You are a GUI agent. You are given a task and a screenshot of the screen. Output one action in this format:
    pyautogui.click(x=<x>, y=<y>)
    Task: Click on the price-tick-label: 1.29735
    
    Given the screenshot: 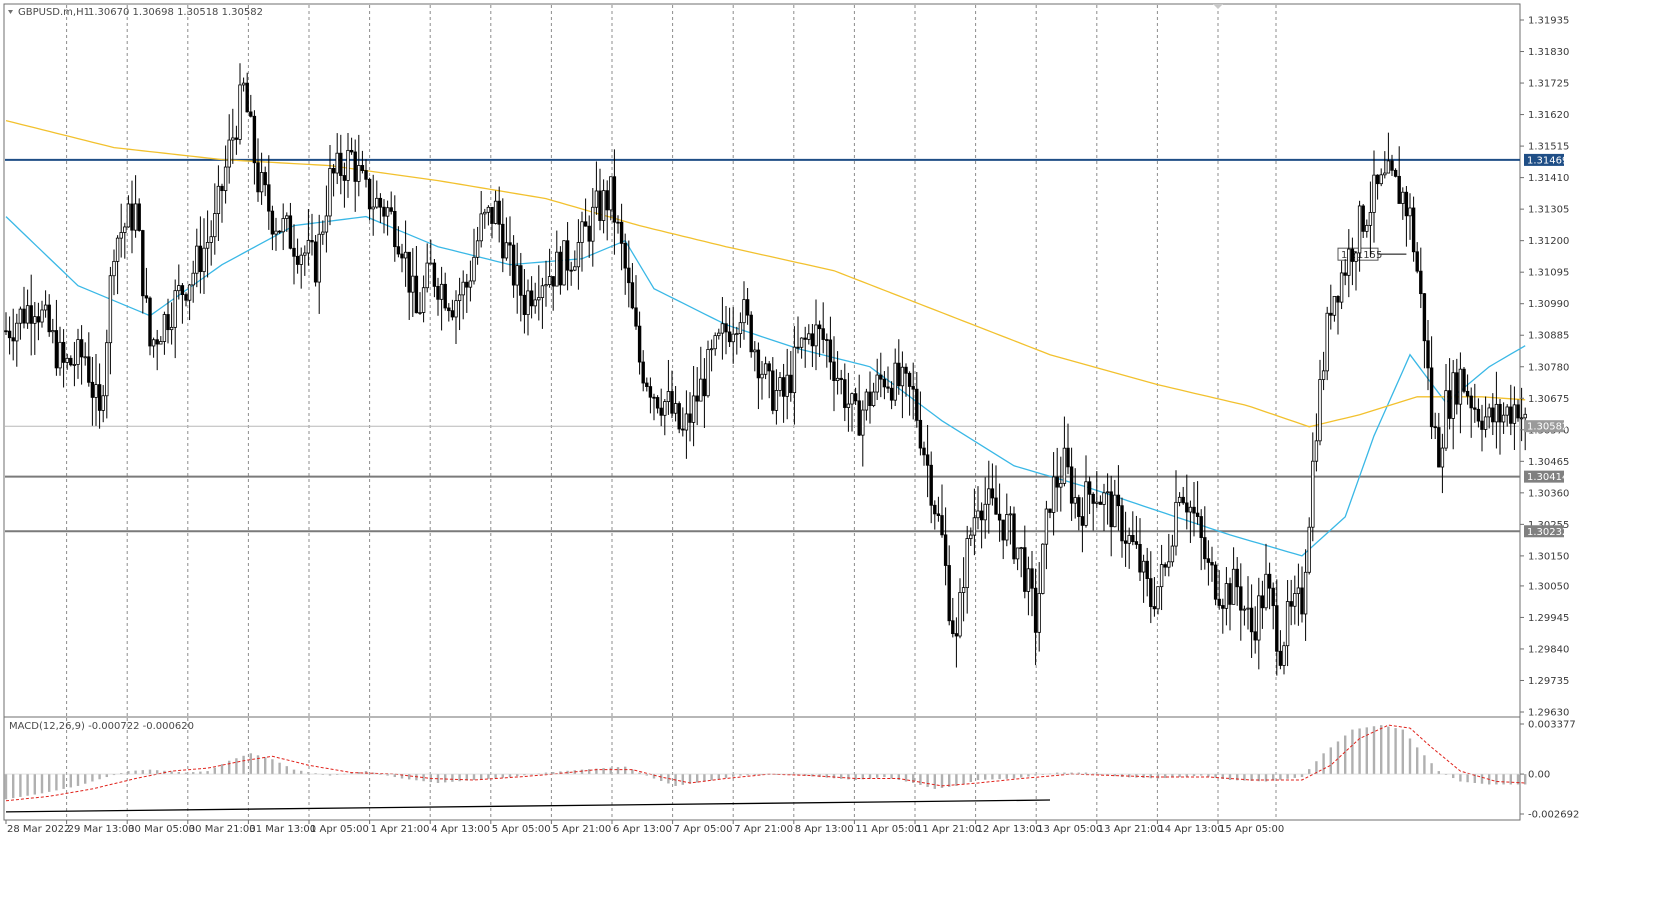 What is the action you would take?
    pyautogui.click(x=1548, y=681)
    